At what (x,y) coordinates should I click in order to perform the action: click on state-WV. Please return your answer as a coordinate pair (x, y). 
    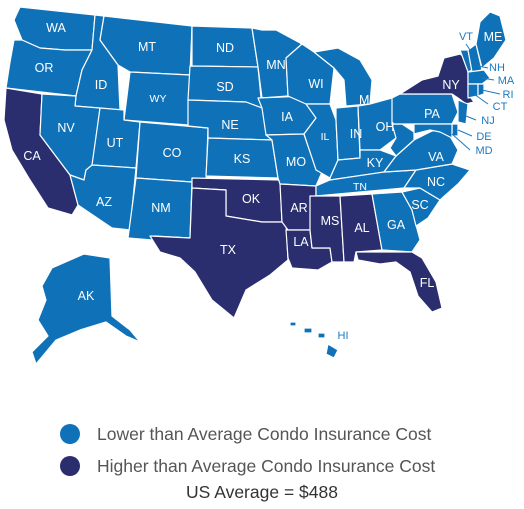
    Looking at the image, I should click on (402, 140).